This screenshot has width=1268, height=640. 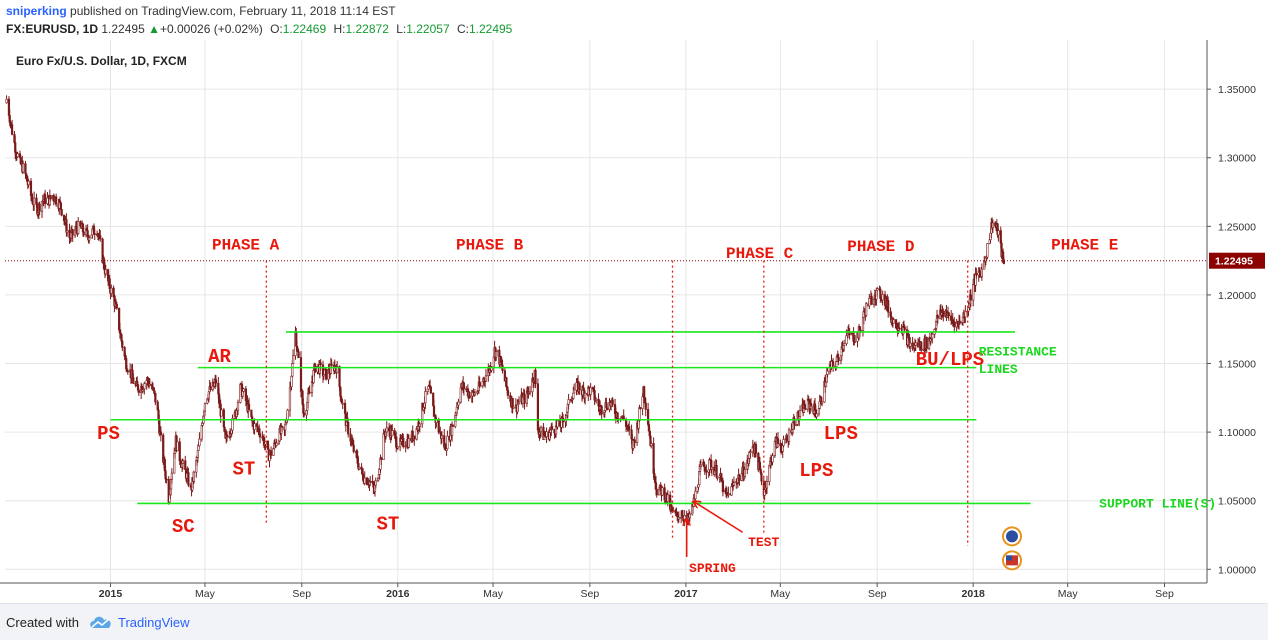 What do you see at coordinates (1237, 227) in the screenshot?
I see `y-tick-label: 1.25000` at bounding box center [1237, 227].